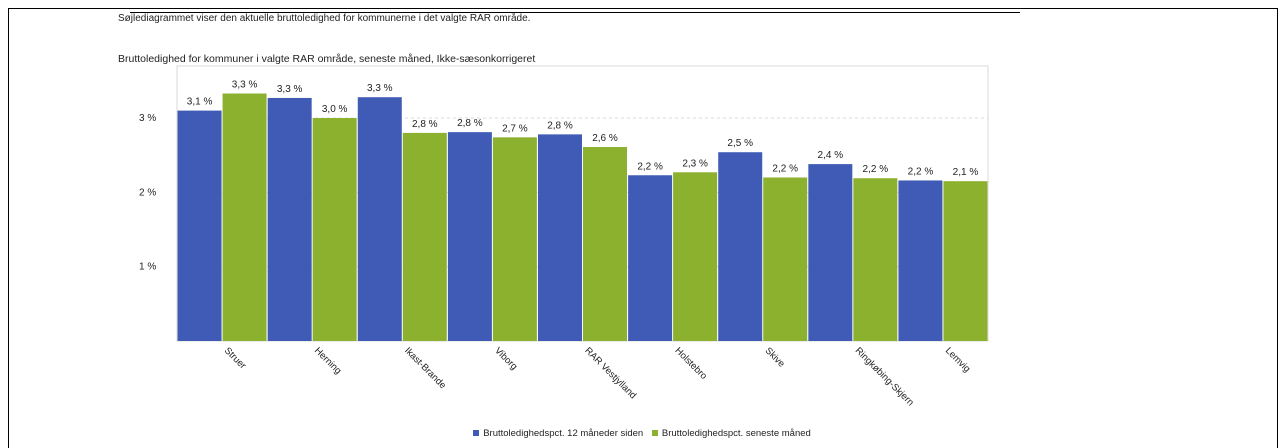 This screenshot has width=1284, height=448. I want to click on data-label: 3,1 %, so click(200, 102).